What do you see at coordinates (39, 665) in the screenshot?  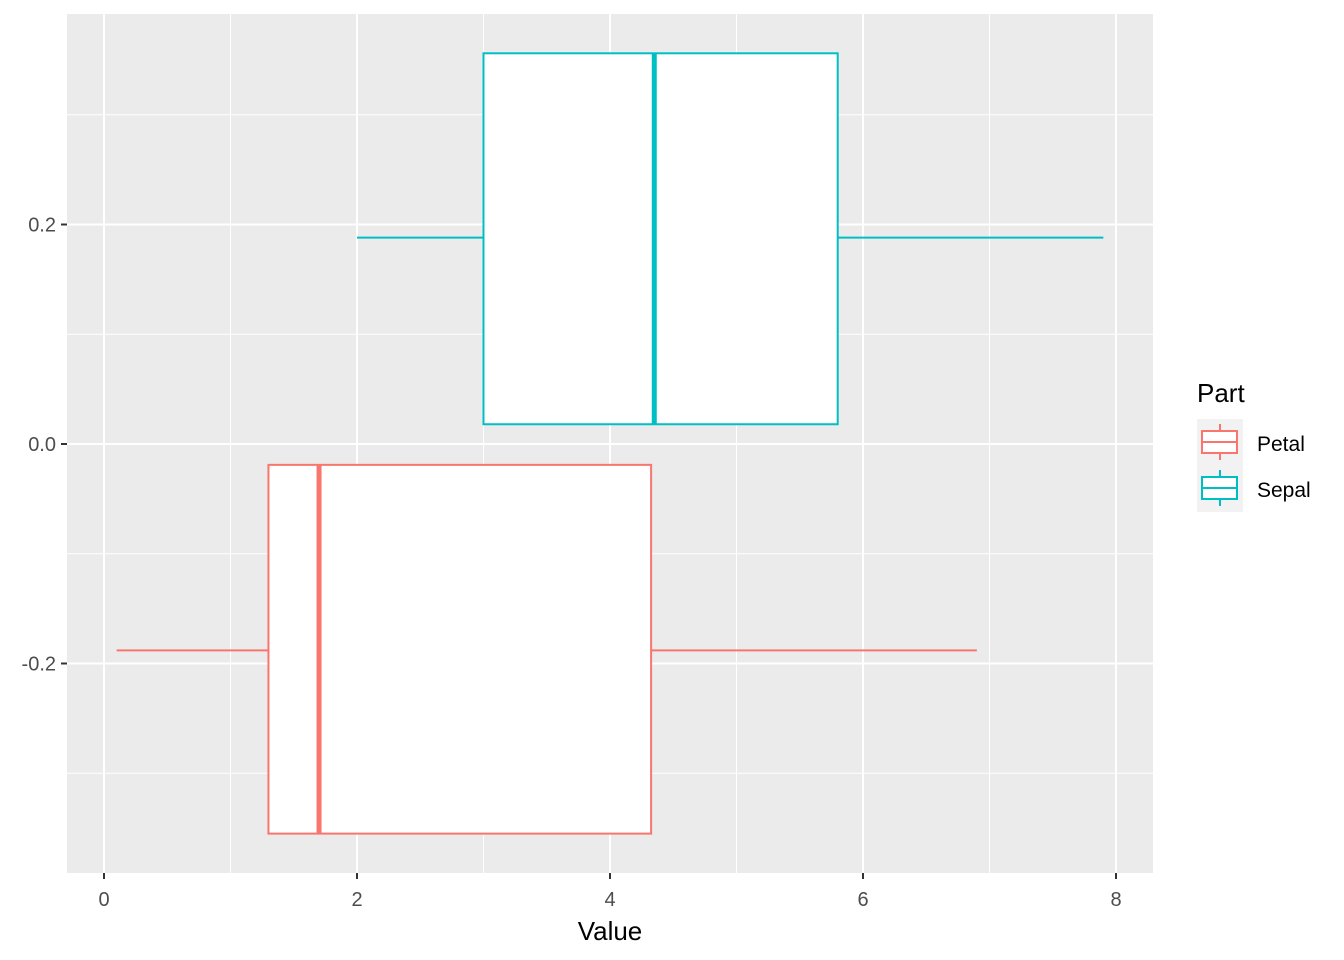 I see `y-tick-label: -0.2` at bounding box center [39, 665].